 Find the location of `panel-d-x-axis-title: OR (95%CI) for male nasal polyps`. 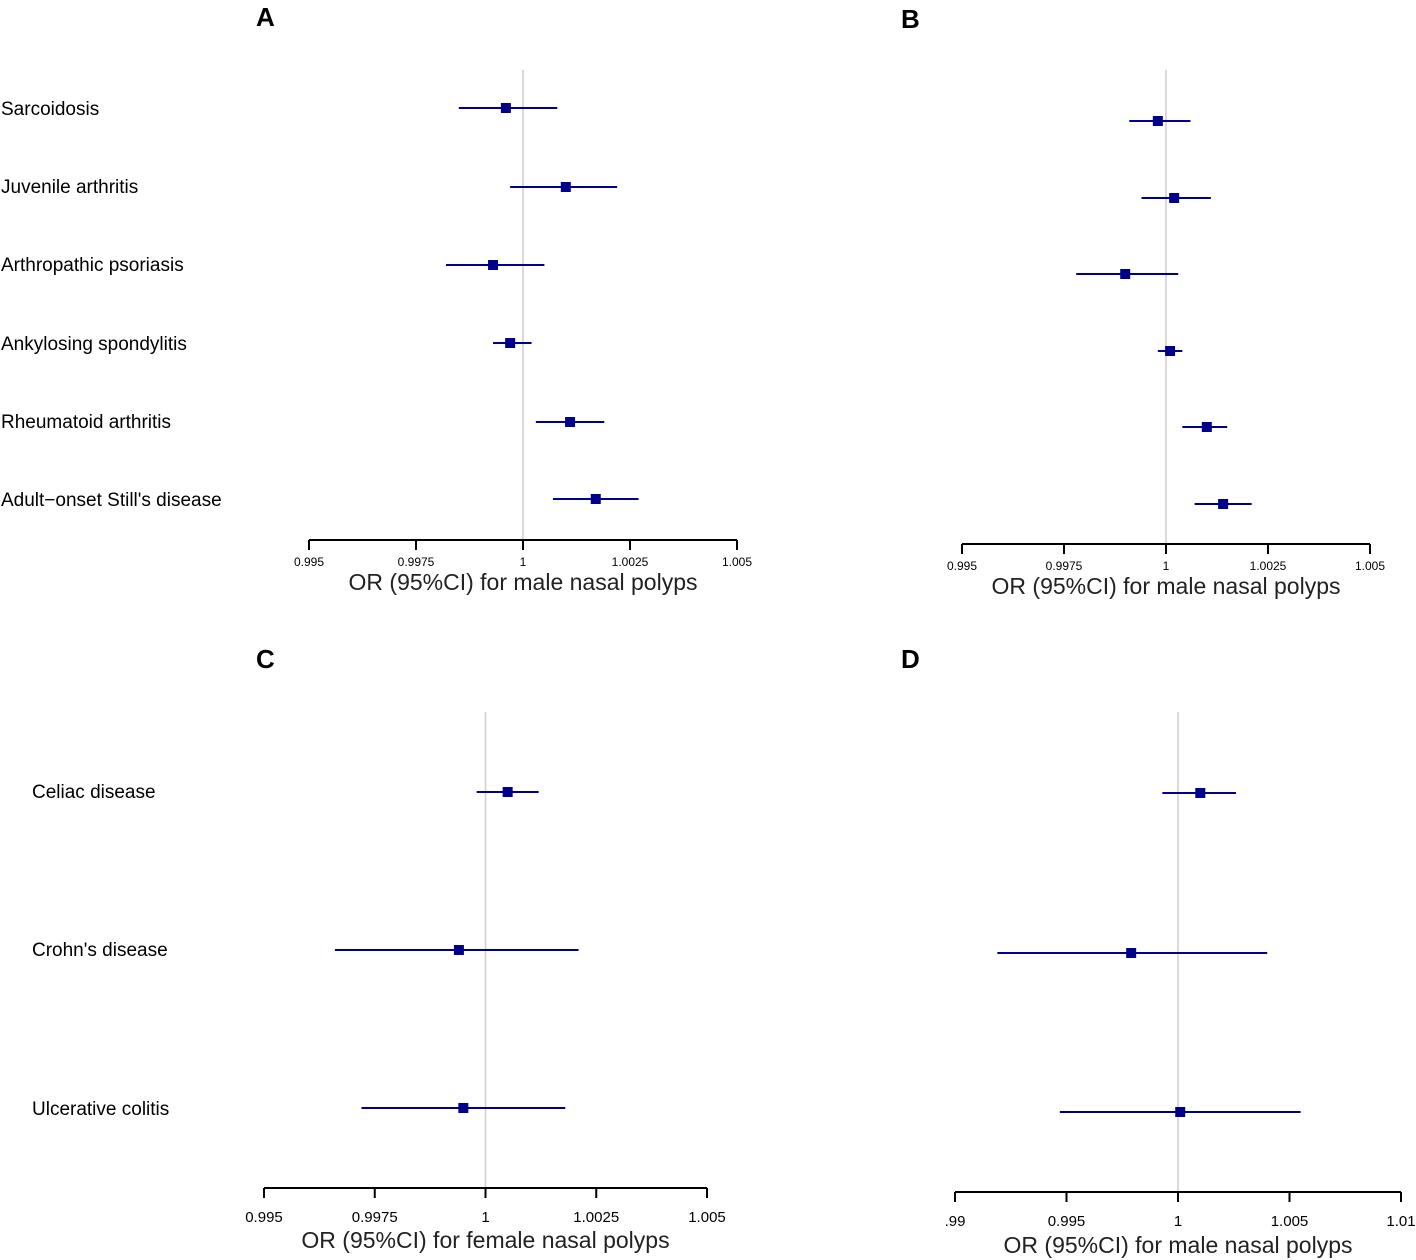

panel-d-x-axis-title: OR (95%CI) for male nasal polyps is located at coordinates (1178, 1245).